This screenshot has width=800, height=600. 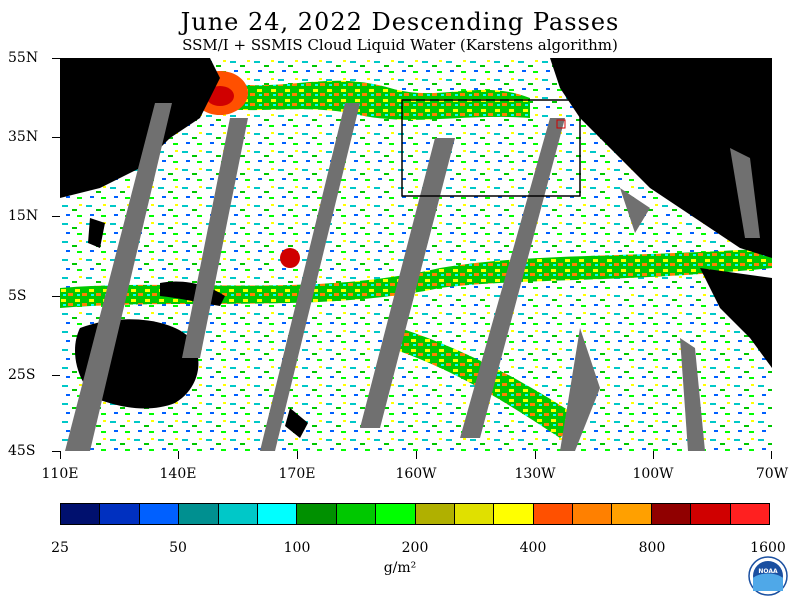 I want to click on colorbar-label: 800, so click(x=652, y=548).